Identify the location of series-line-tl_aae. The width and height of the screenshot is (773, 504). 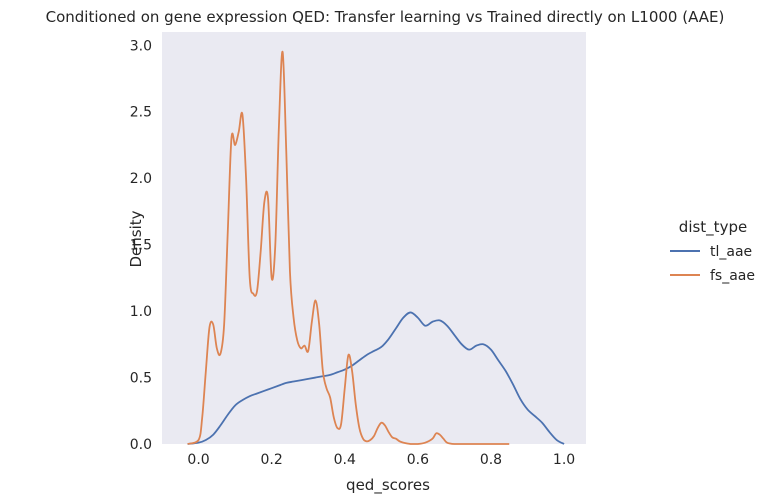
(376, 378).